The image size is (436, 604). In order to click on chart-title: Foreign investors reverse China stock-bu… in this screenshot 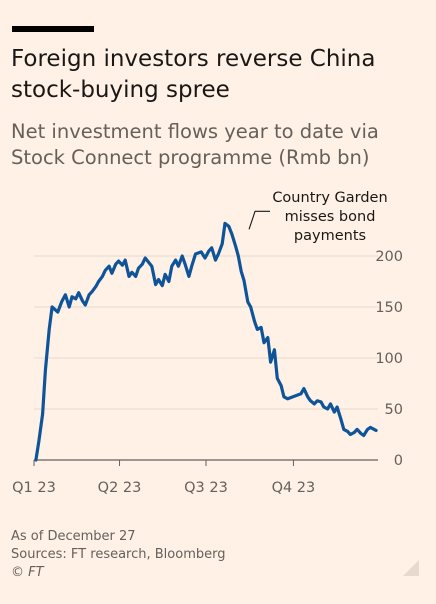, I will do `click(193, 74)`.